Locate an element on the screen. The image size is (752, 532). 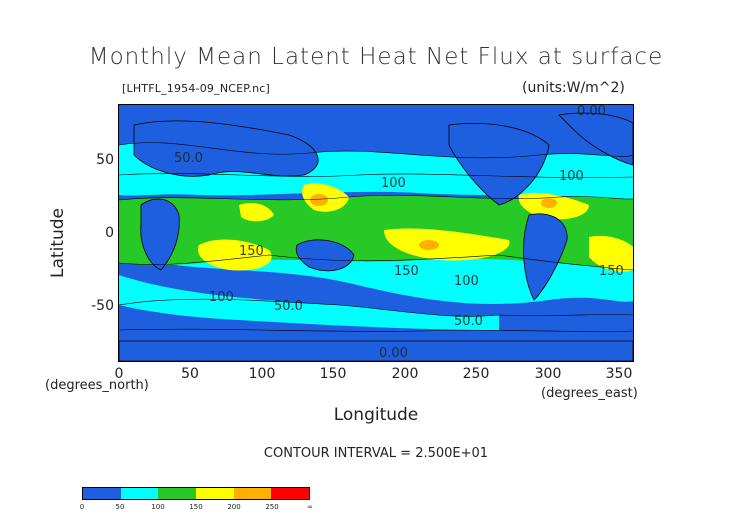
x-tick-label: 150 is located at coordinates (333, 374).